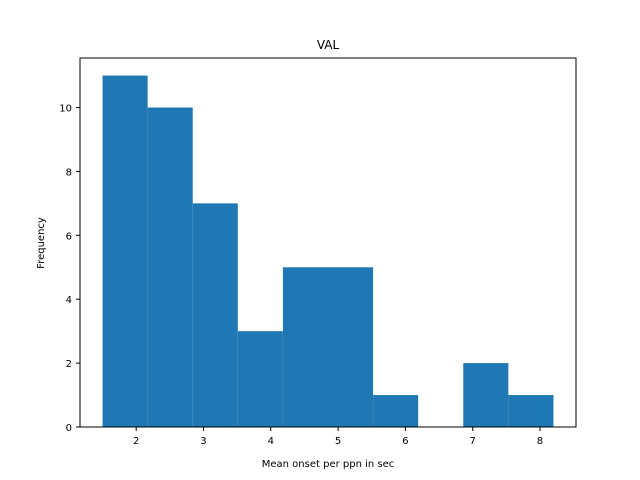 The image size is (640, 480). I want to click on x-tick-label: 3, so click(203, 441).